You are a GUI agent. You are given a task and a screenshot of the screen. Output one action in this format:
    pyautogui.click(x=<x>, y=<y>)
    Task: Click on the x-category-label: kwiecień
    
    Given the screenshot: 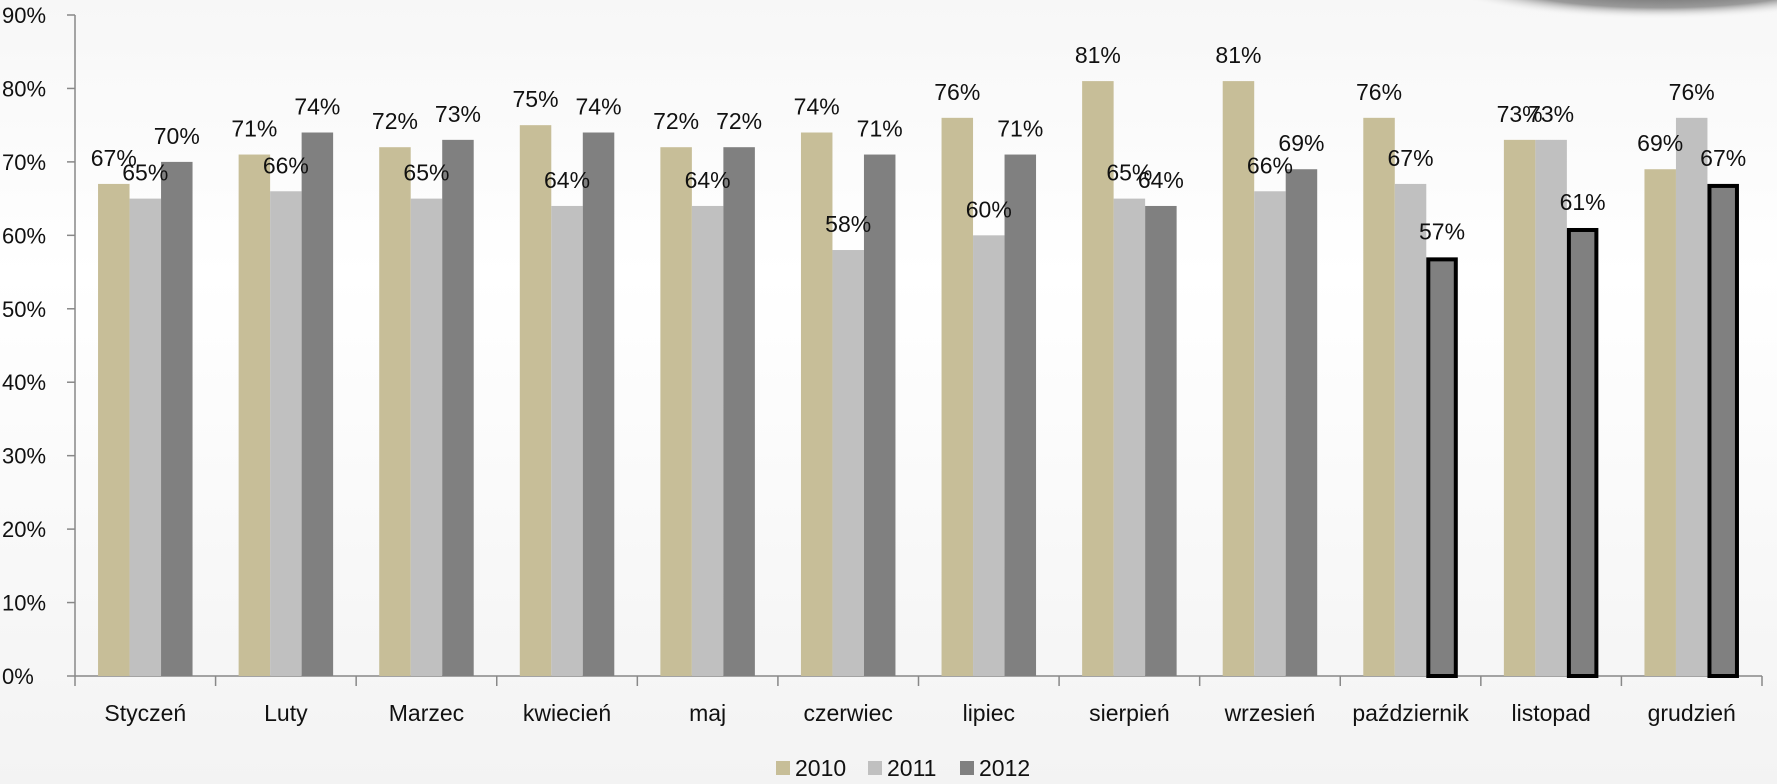 What is the action you would take?
    pyautogui.click(x=567, y=713)
    